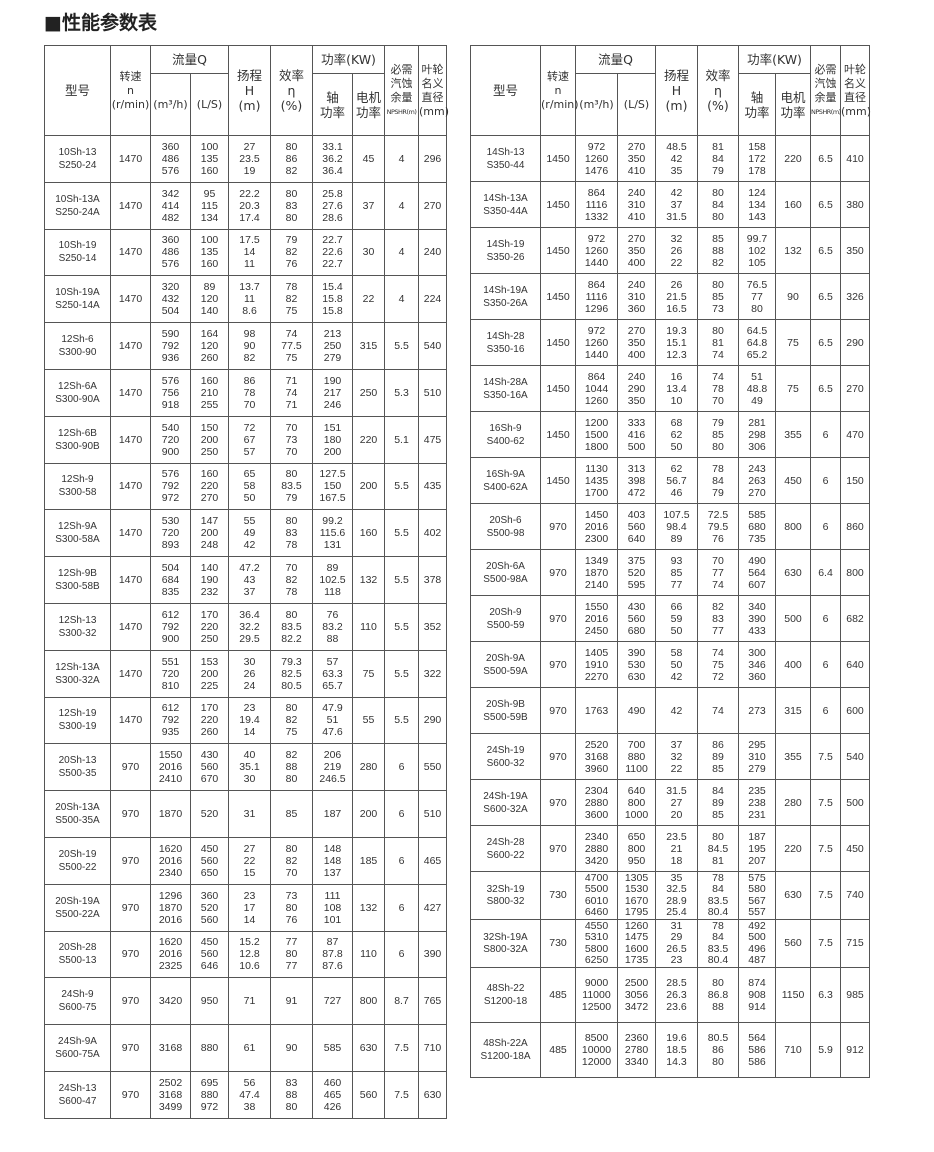  Describe the element at coordinates (676, 572) in the screenshot. I see `cell-head: 93 85 77` at that location.